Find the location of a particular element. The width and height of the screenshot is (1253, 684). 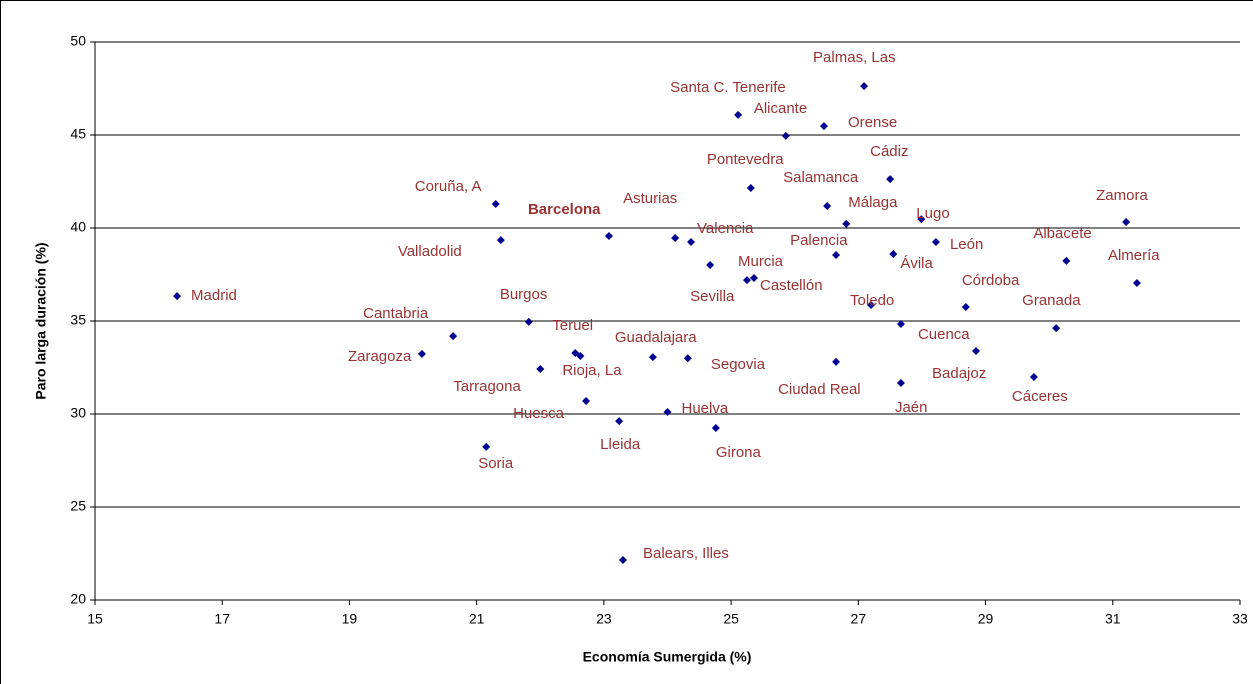

point-label: Valladolid is located at coordinates (430, 251).